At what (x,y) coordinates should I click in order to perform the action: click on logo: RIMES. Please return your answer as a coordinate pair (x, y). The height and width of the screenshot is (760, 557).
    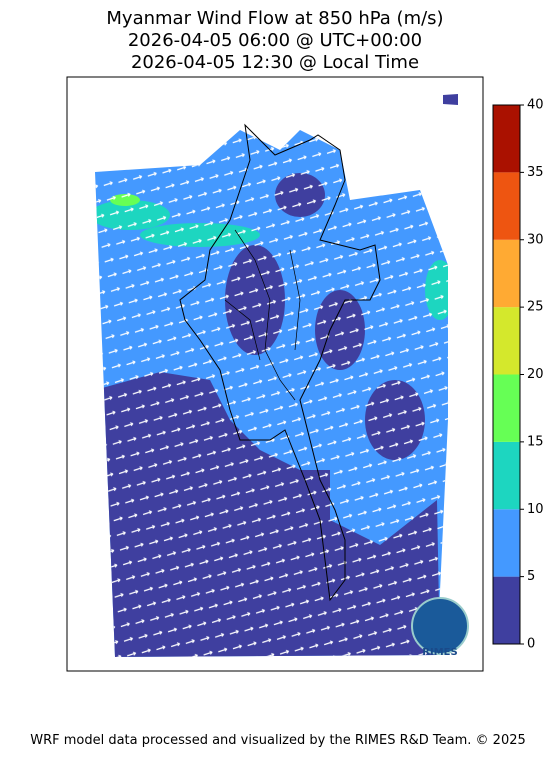
    Looking at the image, I should click on (440, 627).